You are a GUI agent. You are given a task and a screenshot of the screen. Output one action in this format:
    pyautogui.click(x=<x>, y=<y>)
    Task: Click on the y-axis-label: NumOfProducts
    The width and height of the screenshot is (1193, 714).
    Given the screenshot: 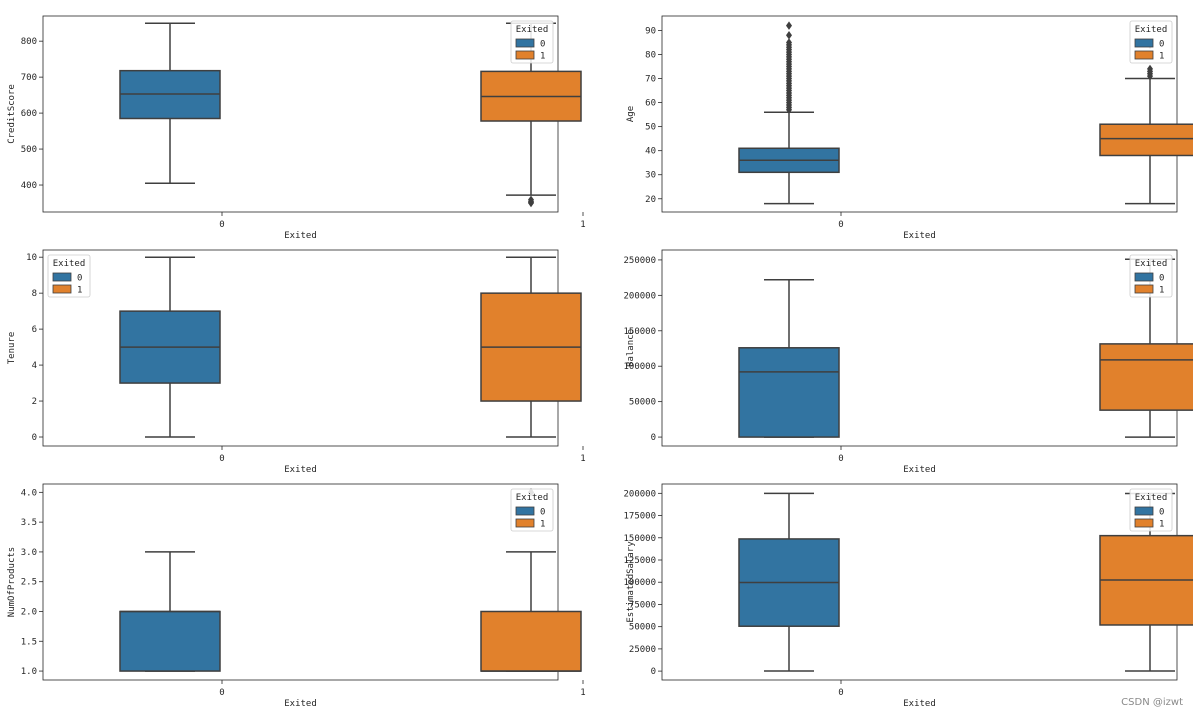 What is the action you would take?
    pyautogui.click(x=12, y=582)
    